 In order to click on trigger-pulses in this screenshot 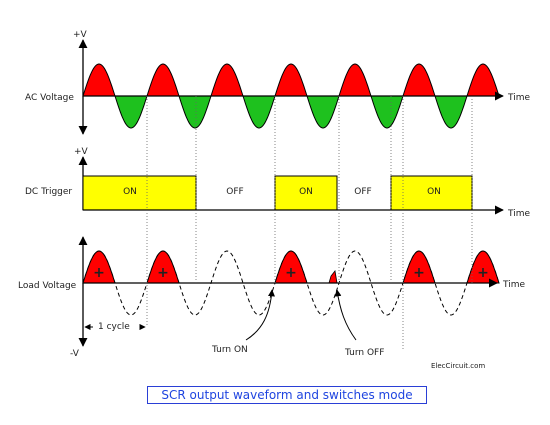, I will do `click(277, 193)`.